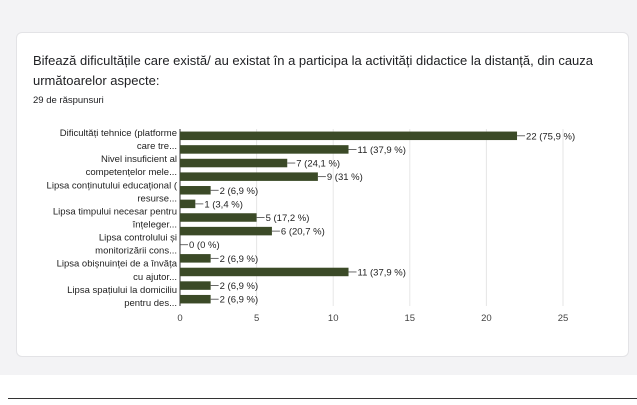 This screenshot has height=405, width=637. What do you see at coordinates (333, 318) in the screenshot?
I see `x-tick-label: 10` at bounding box center [333, 318].